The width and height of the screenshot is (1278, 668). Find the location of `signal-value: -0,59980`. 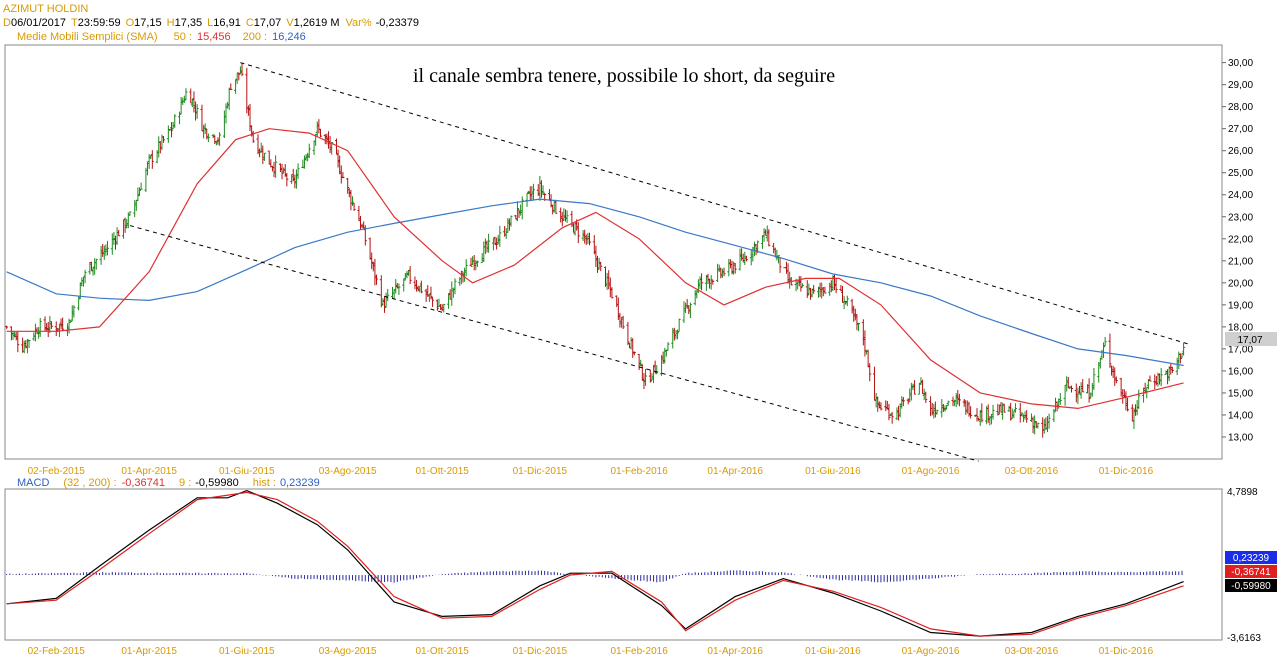

signal-value: -0,59980 is located at coordinates (216, 483).